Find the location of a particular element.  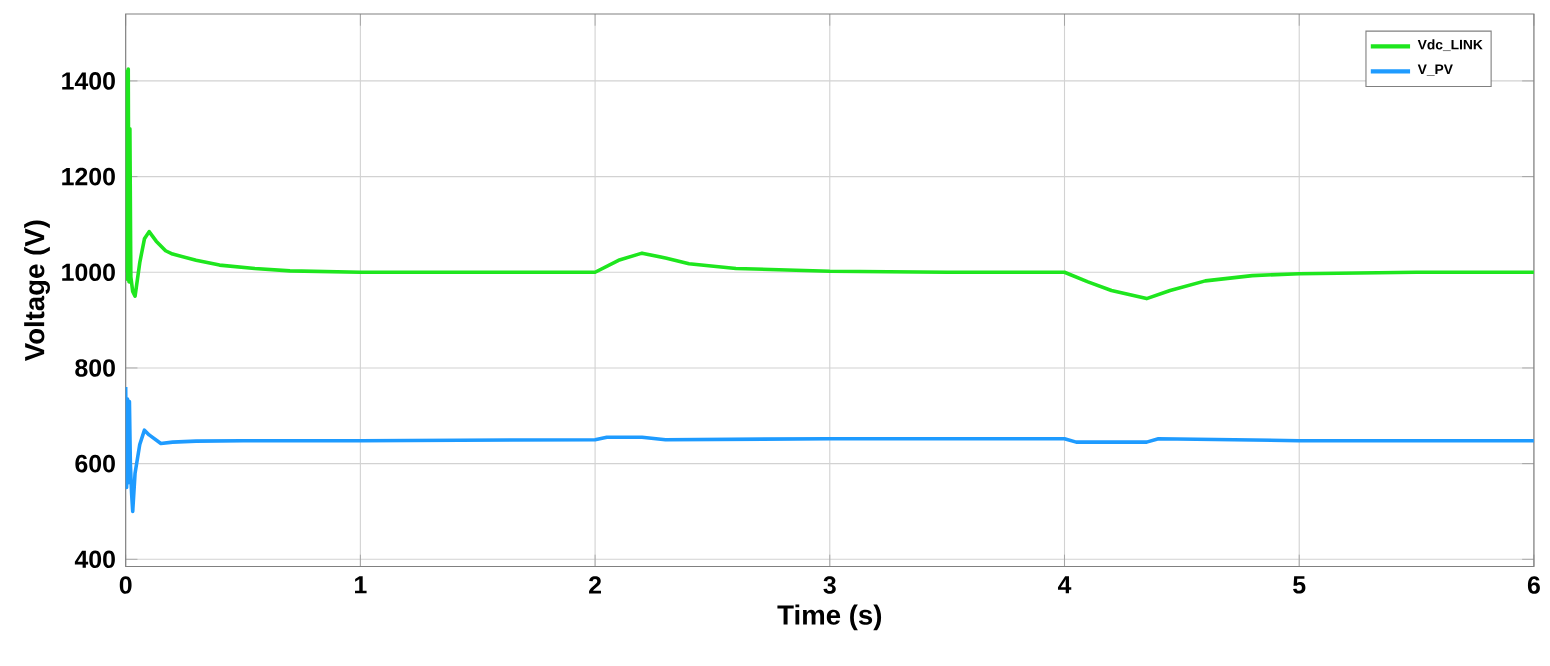

x-tick-label: 5 is located at coordinates (1299, 585).